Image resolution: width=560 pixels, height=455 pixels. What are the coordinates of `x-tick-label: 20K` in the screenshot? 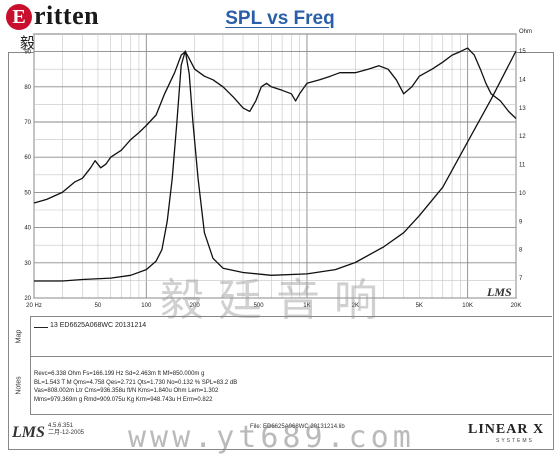 It's located at (516, 306).